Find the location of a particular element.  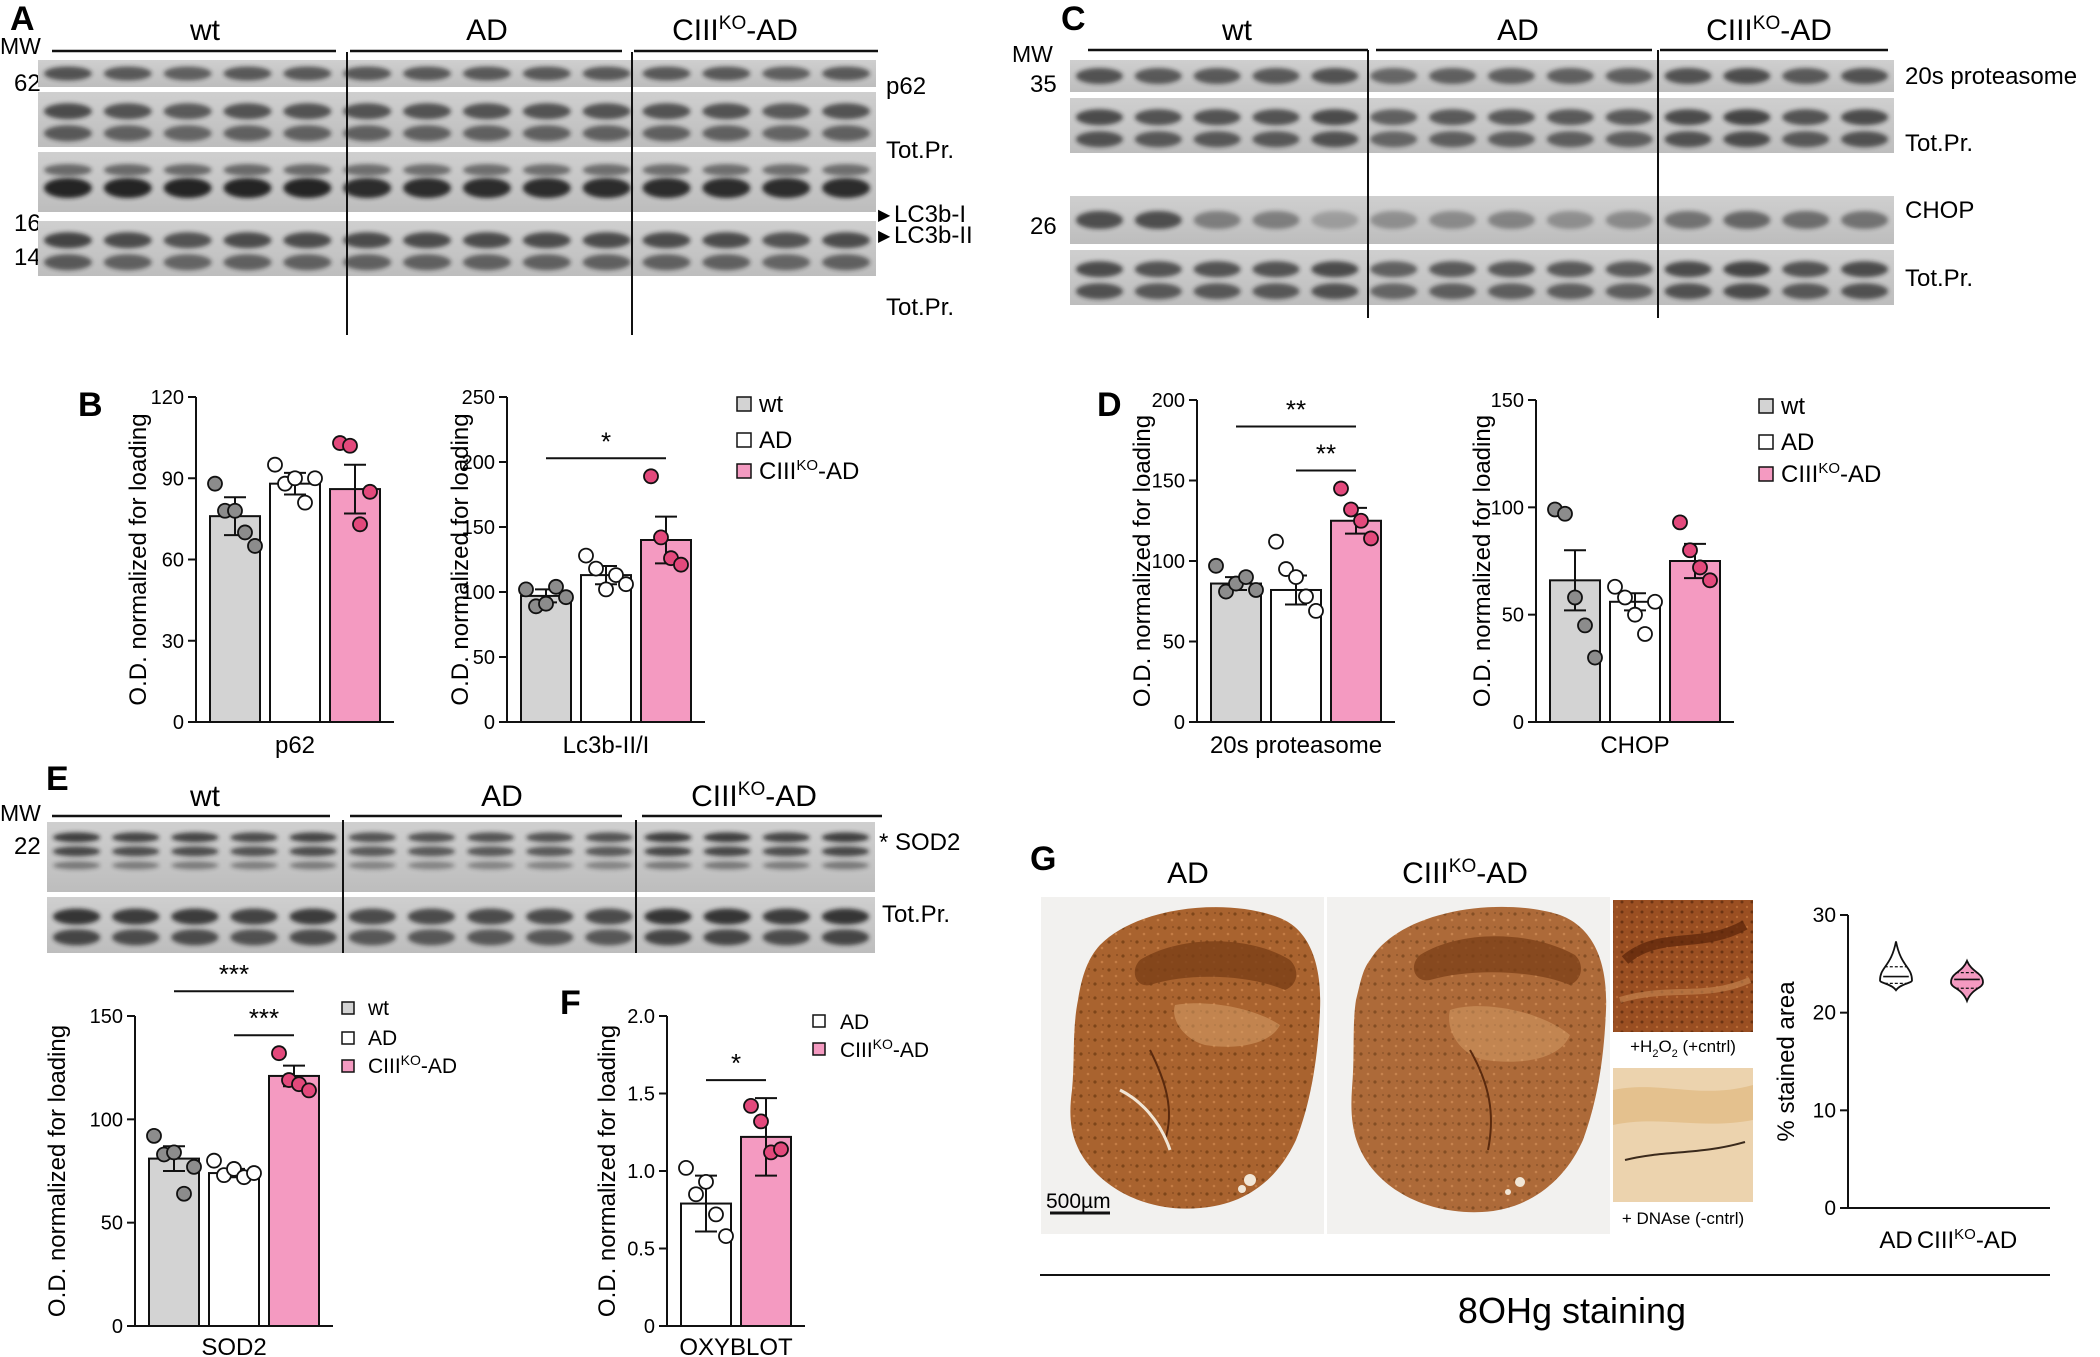

y-axis-label: O.D. normalized for loading is located at coordinates (1142, 561).